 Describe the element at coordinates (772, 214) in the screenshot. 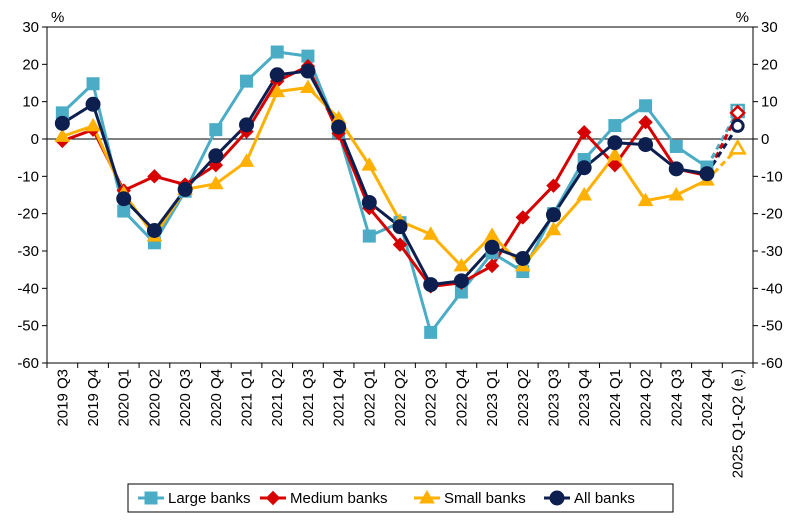

I see `y-tick-label-right: -20` at that location.